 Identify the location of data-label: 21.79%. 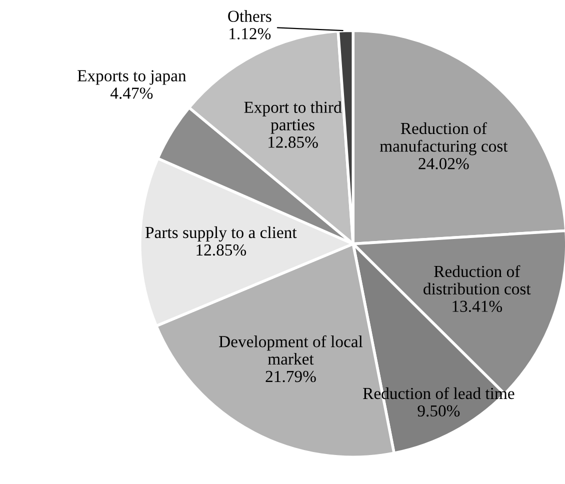
(291, 376).